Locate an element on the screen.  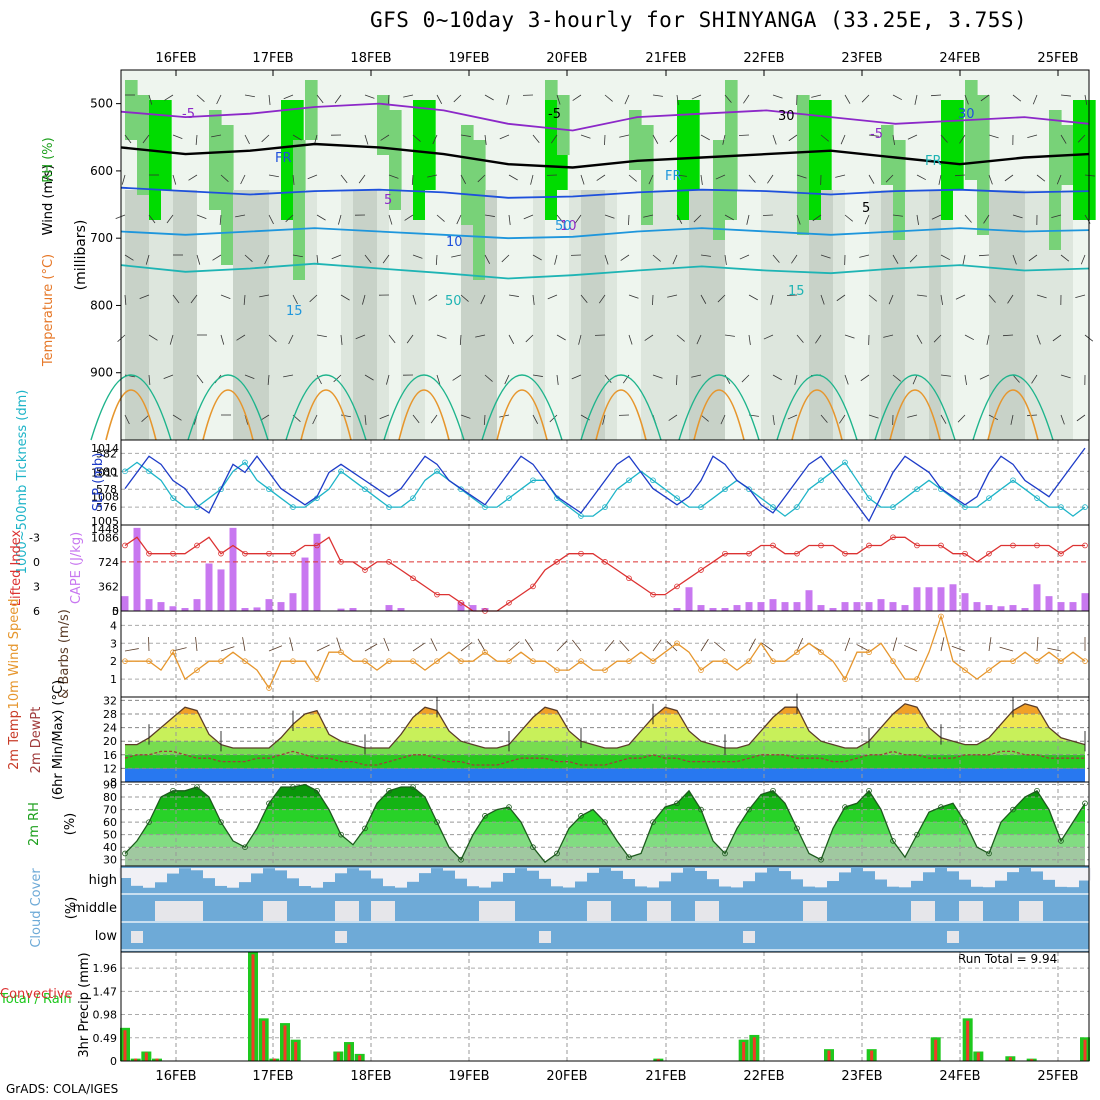
precip-tick-label: 1.47 is located at coordinates (105, 991).